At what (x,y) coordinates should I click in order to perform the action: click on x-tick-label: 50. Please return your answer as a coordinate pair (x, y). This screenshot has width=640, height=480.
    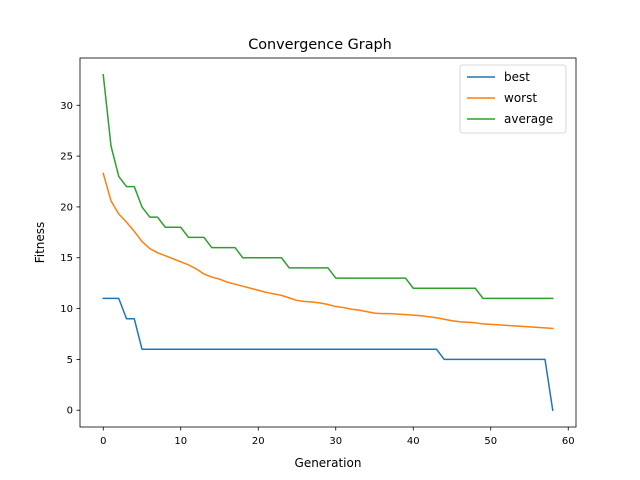
    Looking at the image, I should click on (490, 441).